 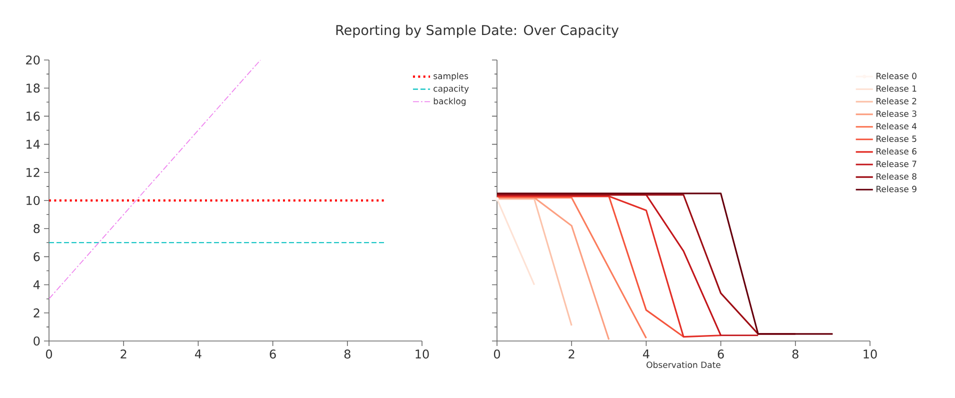 What do you see at coordinates (37, 257) in the screenshot?
I see `y-tick-label: 6` at bounding box center [37, 257].